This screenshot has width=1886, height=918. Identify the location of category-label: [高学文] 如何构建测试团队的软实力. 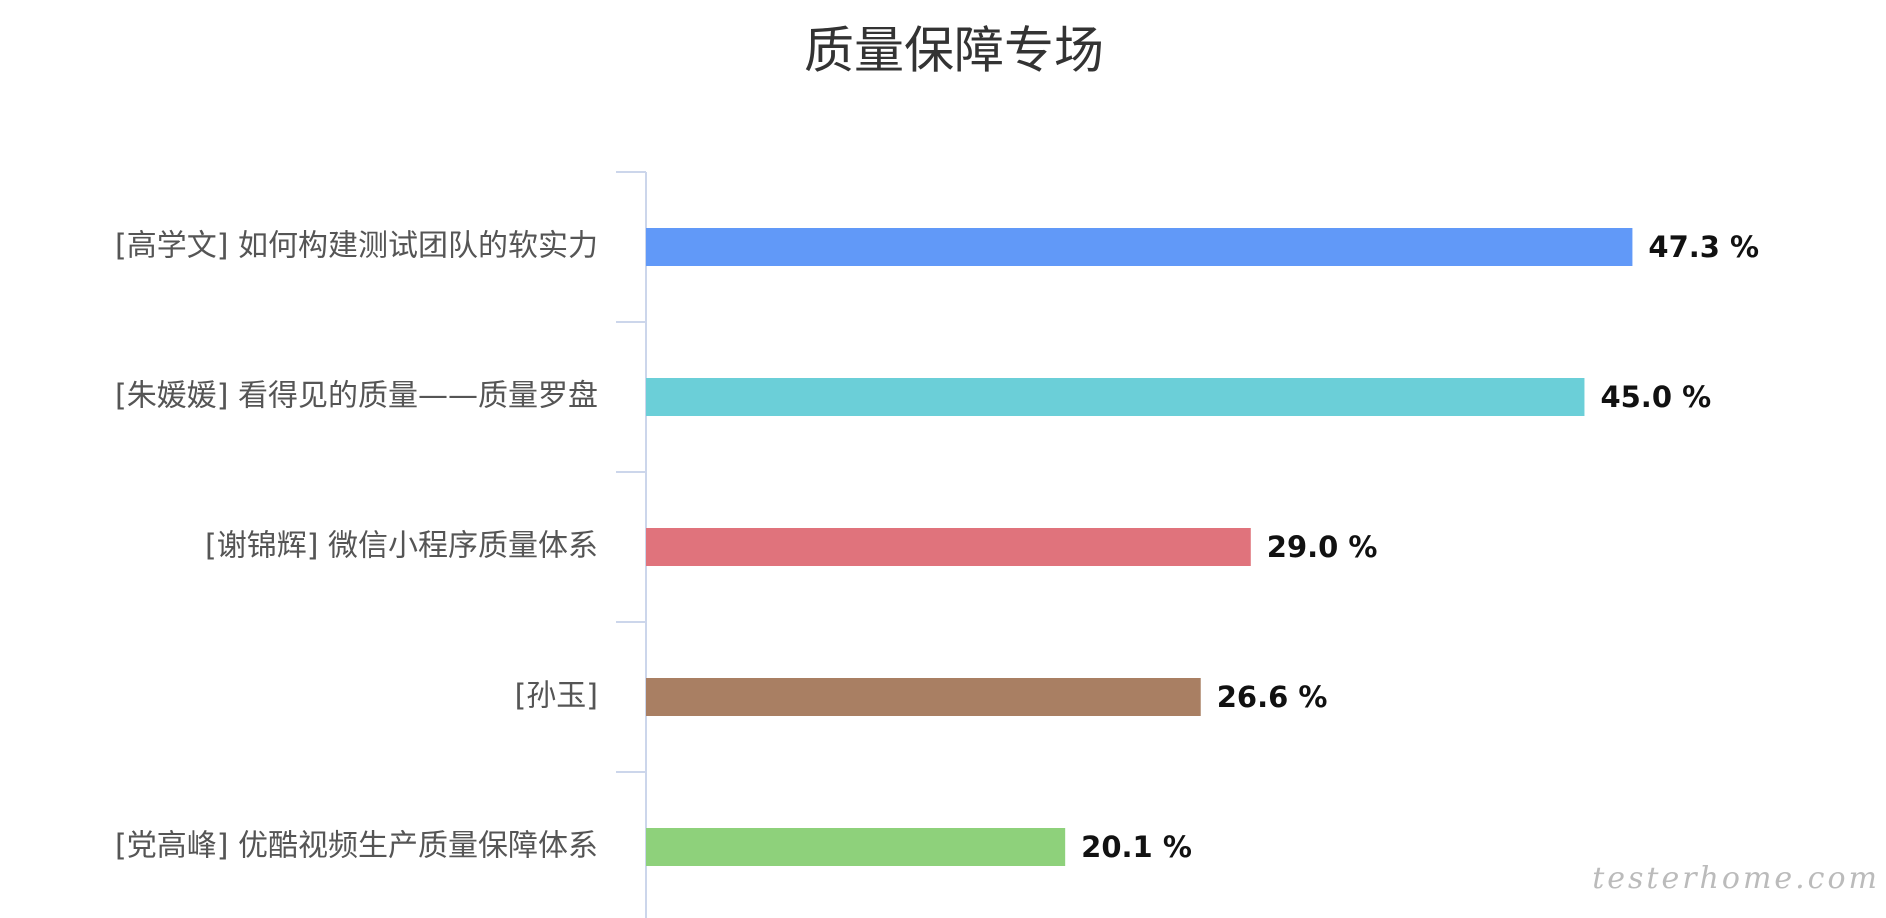
(356, 246).